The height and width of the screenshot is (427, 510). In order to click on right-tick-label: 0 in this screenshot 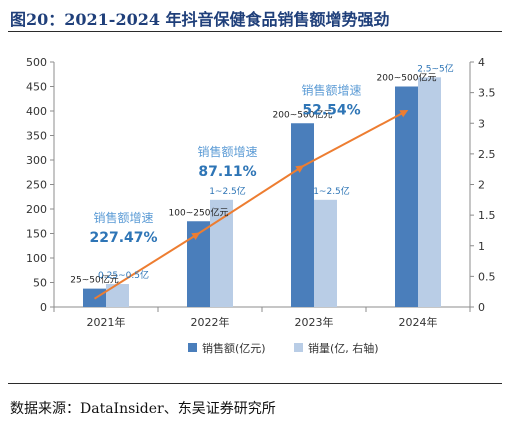, I will do `click(481, 307)`.